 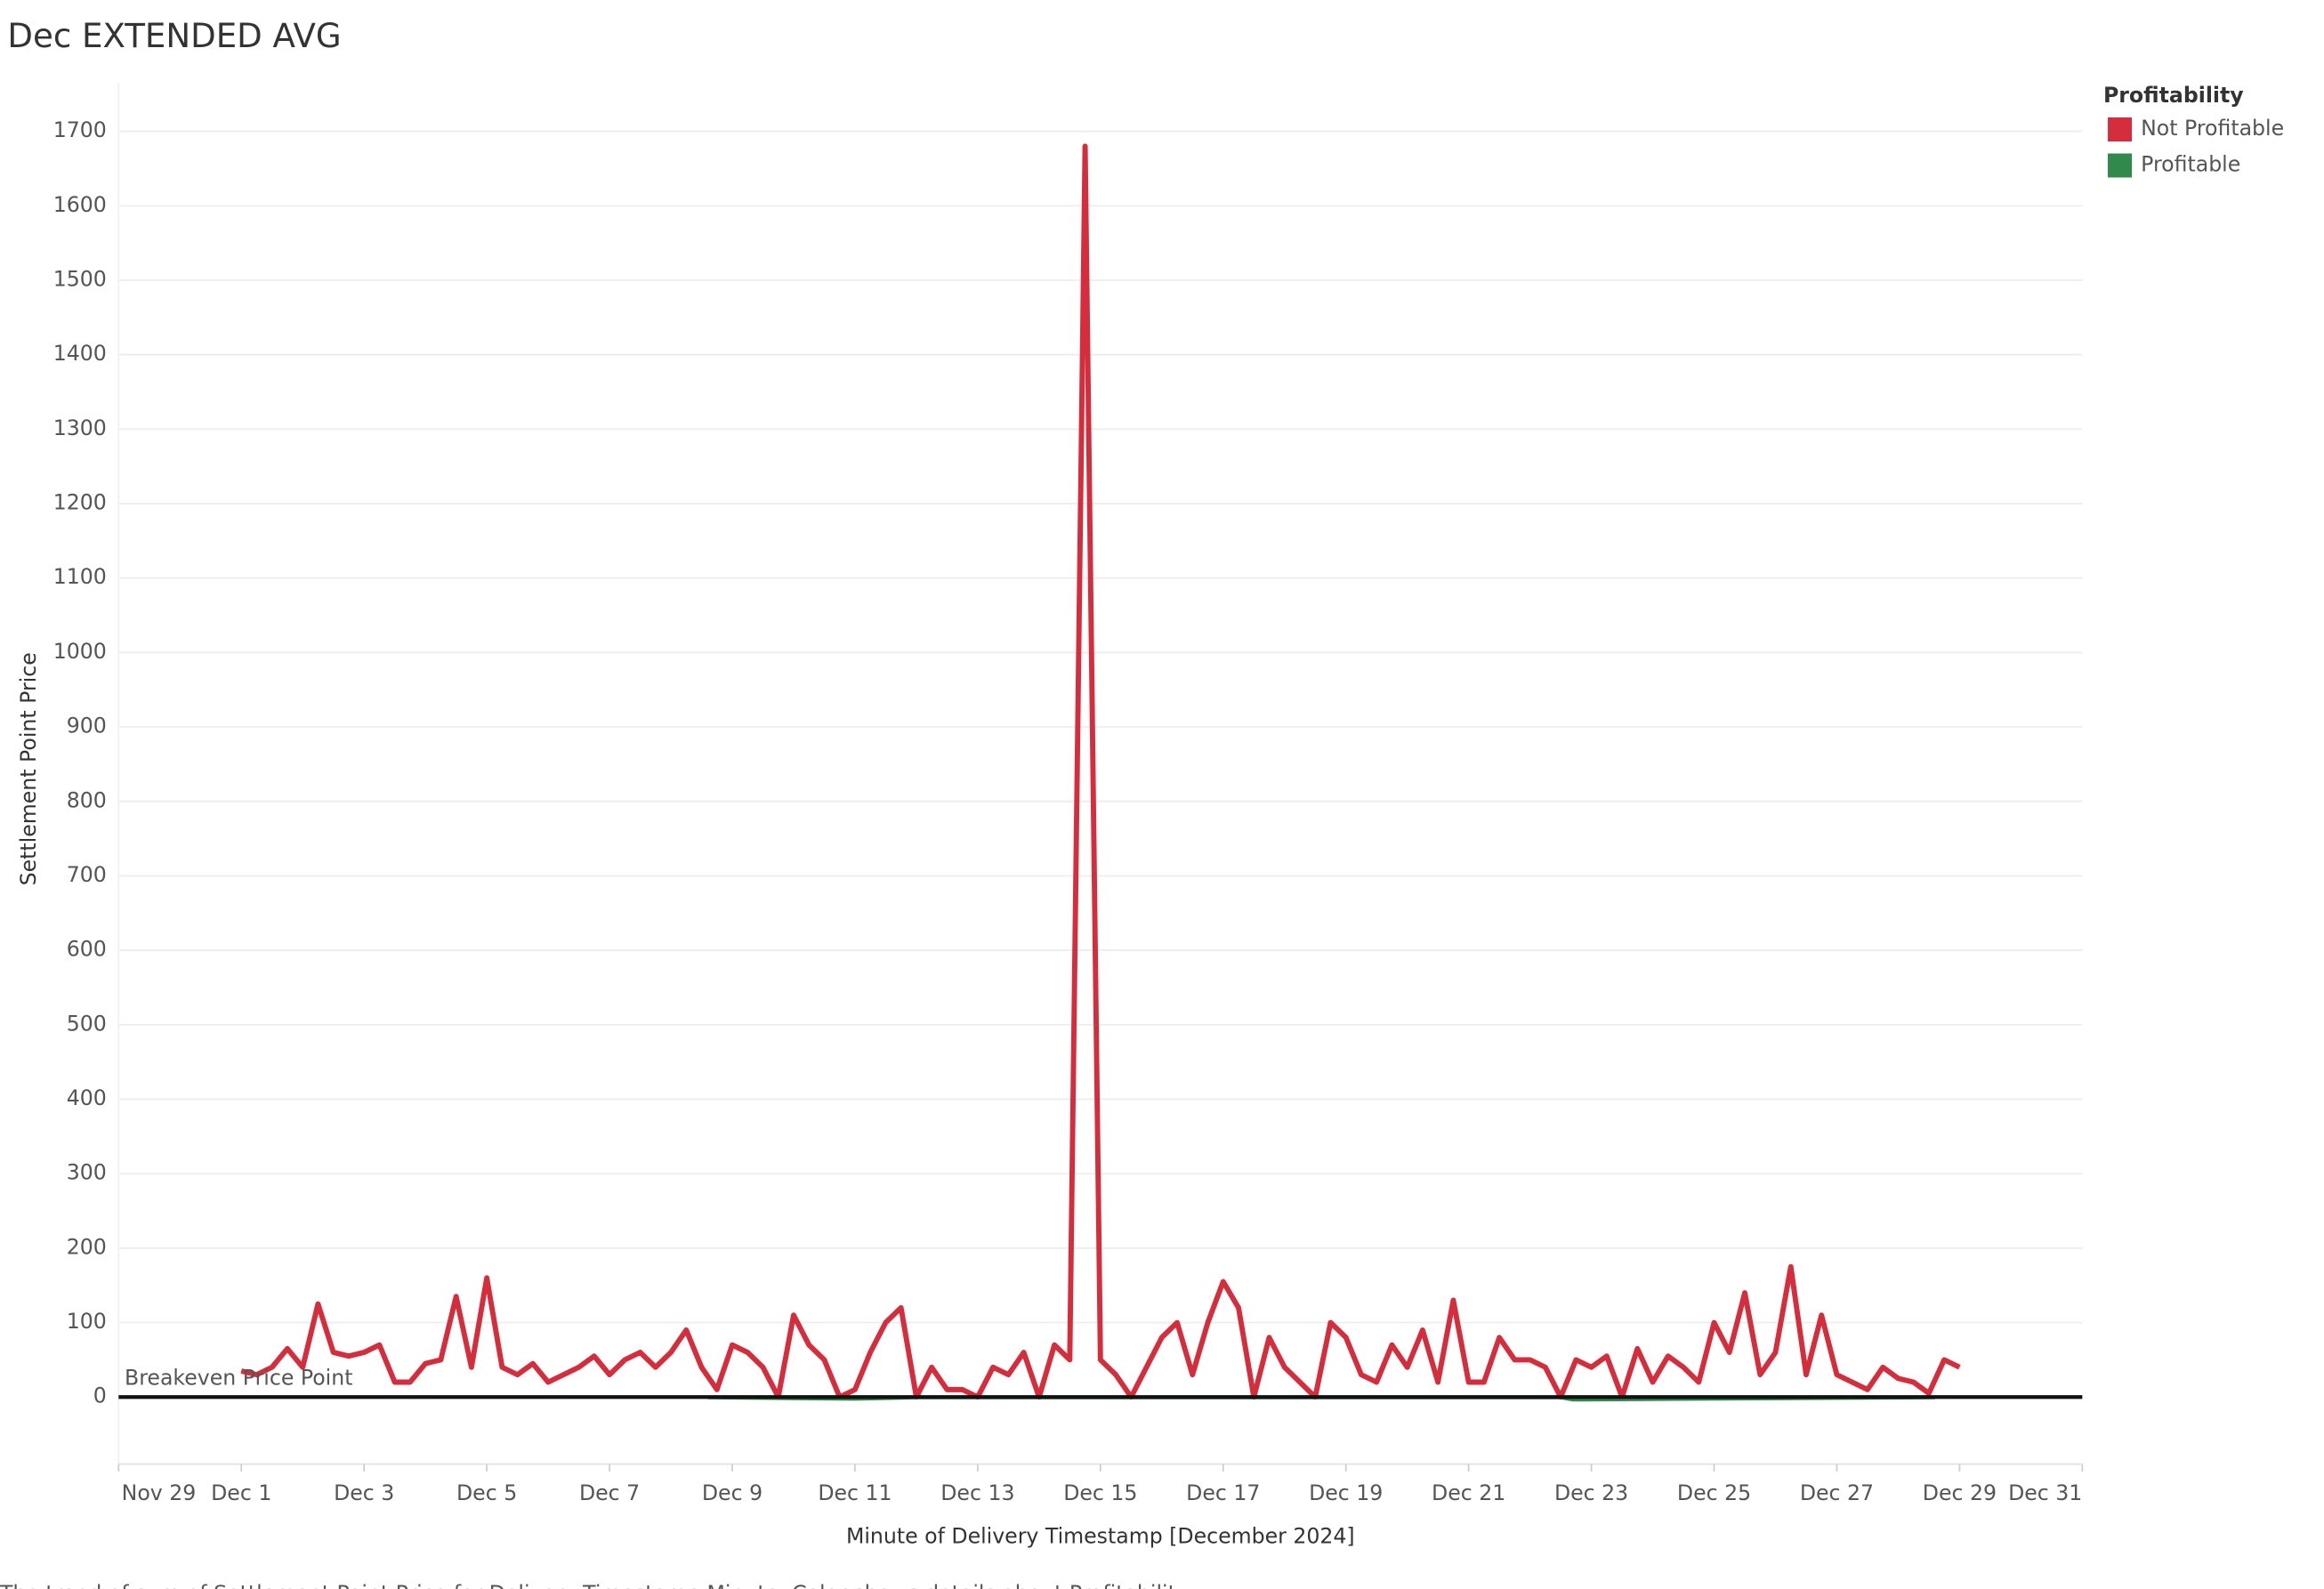 I want to click on reference-label: Breakeven Price Point, so click(x=238, y=1377).